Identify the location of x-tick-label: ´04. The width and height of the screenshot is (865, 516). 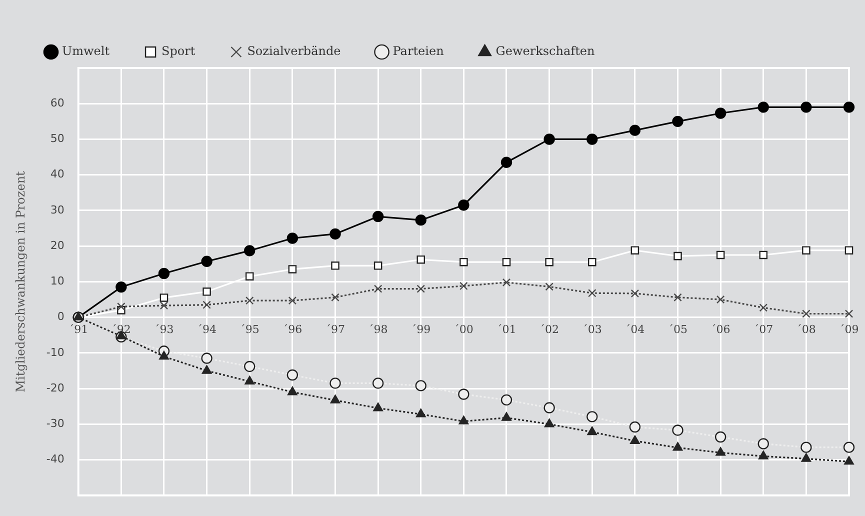
(635, 329).